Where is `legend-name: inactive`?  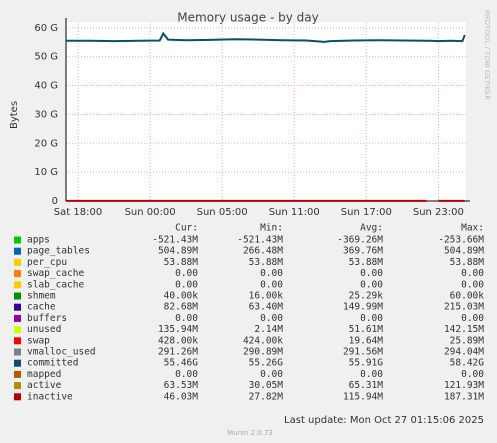 legend-name: inactive is located at coordinates (50, 396).